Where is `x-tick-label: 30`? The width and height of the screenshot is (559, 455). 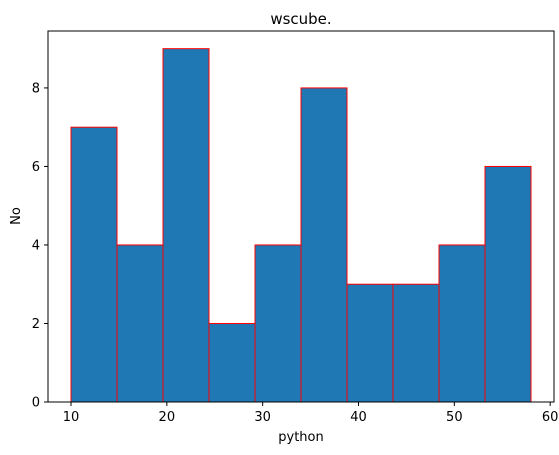 x-tick-label: 30 is located at coordinates (262, 417).